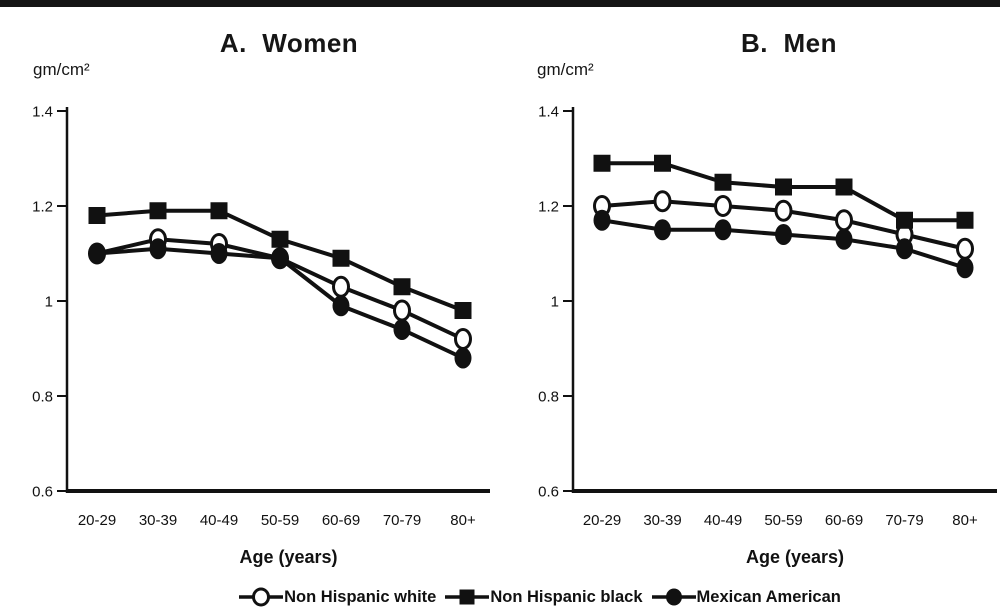 The height and width of the screenshot is (616, 1000). I want to click on legend-item-nonhispanic-black: Non Hispanic black, so click(544, 597).